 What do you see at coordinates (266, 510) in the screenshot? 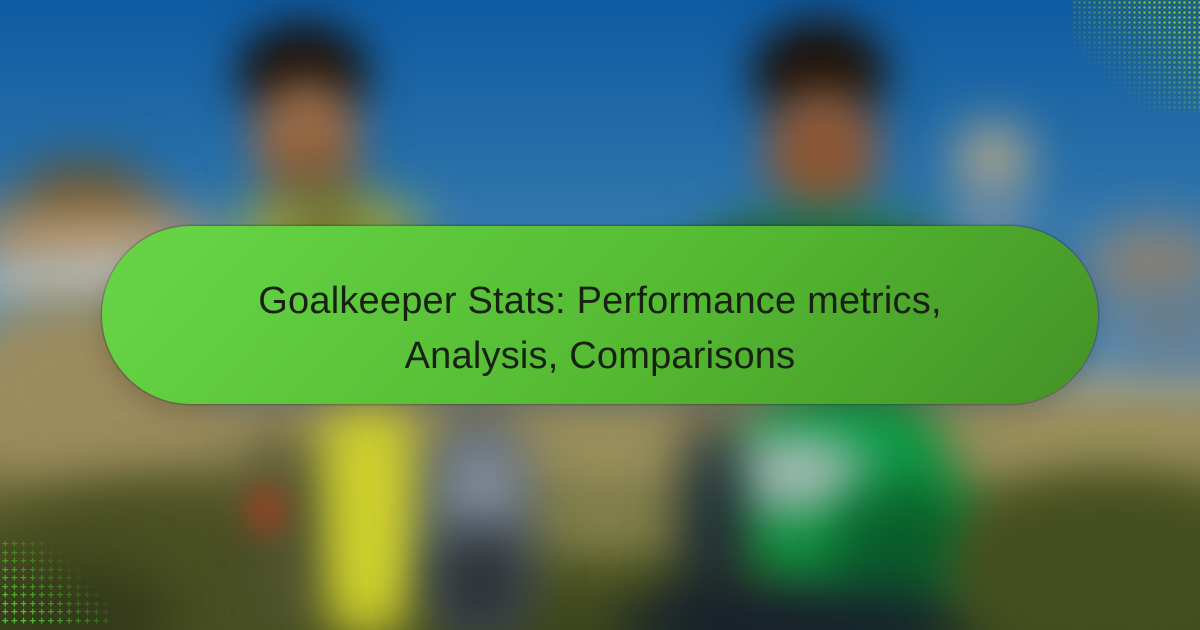
I see `photo-blob-left-player-red-patch` at bounding box center [266, 510].